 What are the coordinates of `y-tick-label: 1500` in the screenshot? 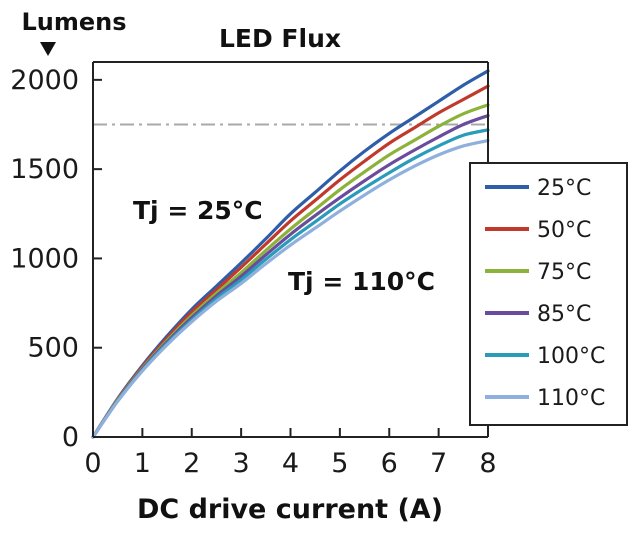 It's located at (44, 169).